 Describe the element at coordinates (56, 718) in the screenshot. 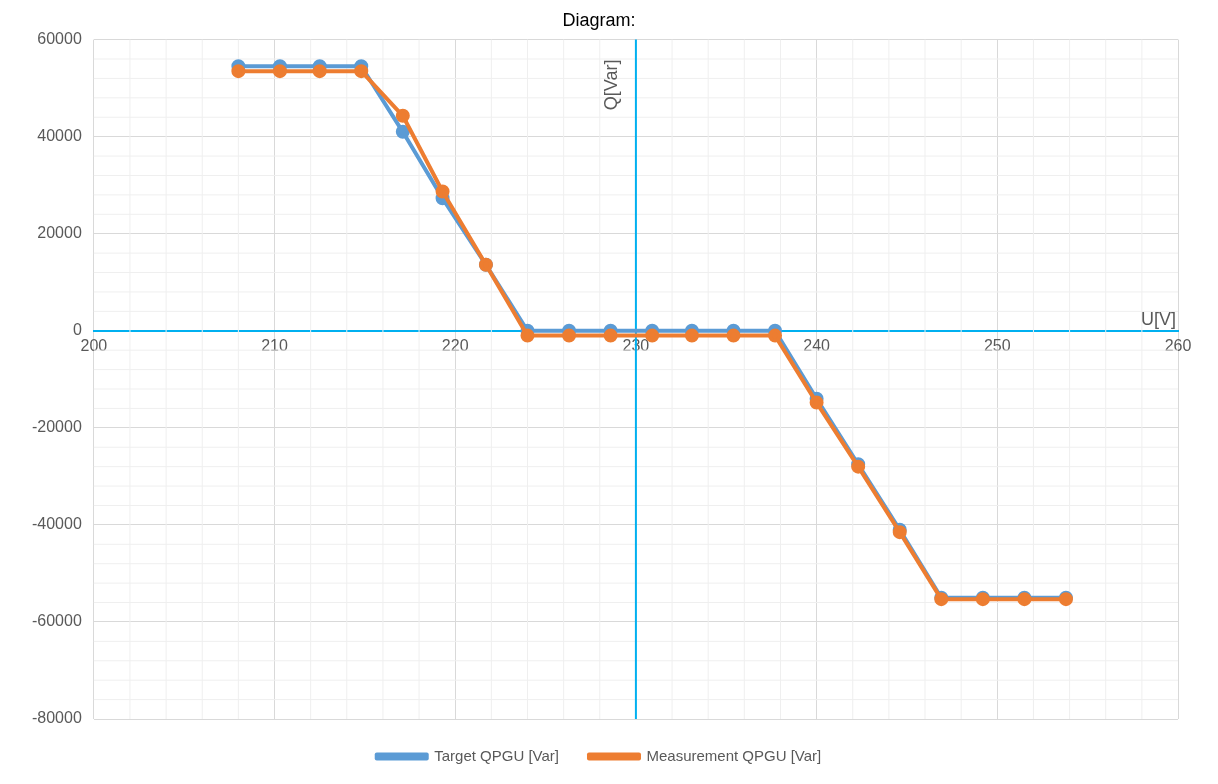

I see `y-tick-label: -80000` at that location.